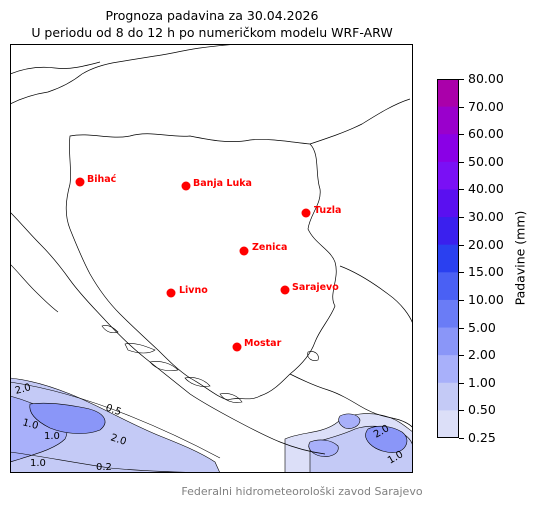  What do you see at coordinates (486, 217) in the screenshot?
I see `colorbar-tick-label: 30.00` at bounding box center [486, 217].